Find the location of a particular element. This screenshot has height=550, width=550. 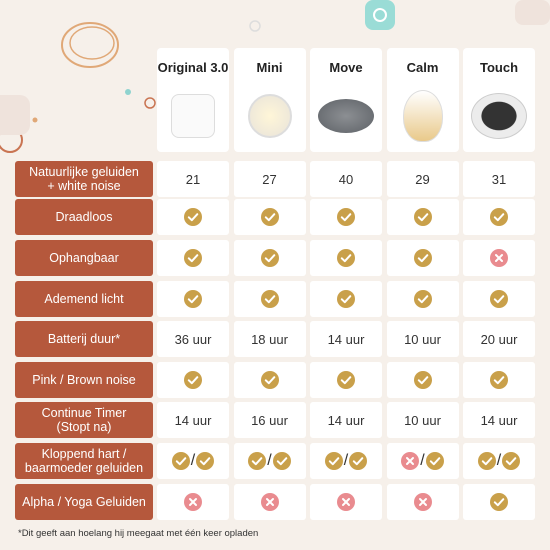

cell: 21 is located at coordinates (193, 179).